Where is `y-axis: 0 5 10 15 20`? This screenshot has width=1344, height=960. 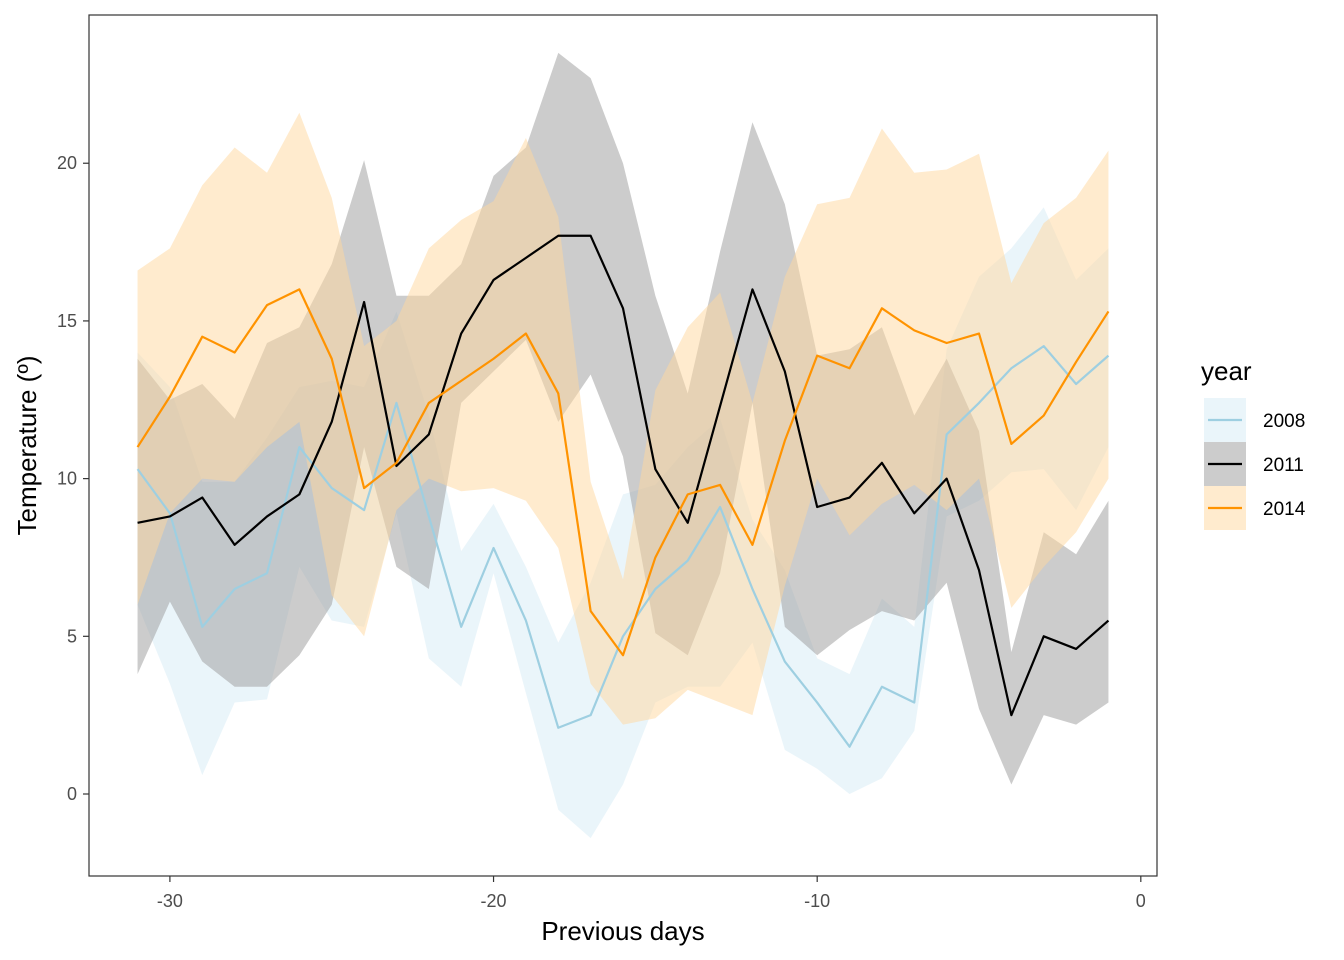
y-axis: 0 5 10 15 20 is located at coordinates (73, 478).